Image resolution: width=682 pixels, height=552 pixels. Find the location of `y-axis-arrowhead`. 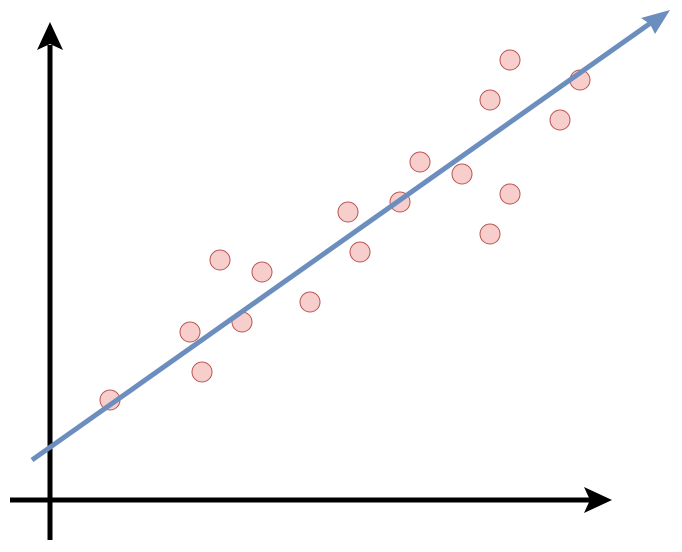

y-axis-arrowhead is located at coordinates (50, 36).